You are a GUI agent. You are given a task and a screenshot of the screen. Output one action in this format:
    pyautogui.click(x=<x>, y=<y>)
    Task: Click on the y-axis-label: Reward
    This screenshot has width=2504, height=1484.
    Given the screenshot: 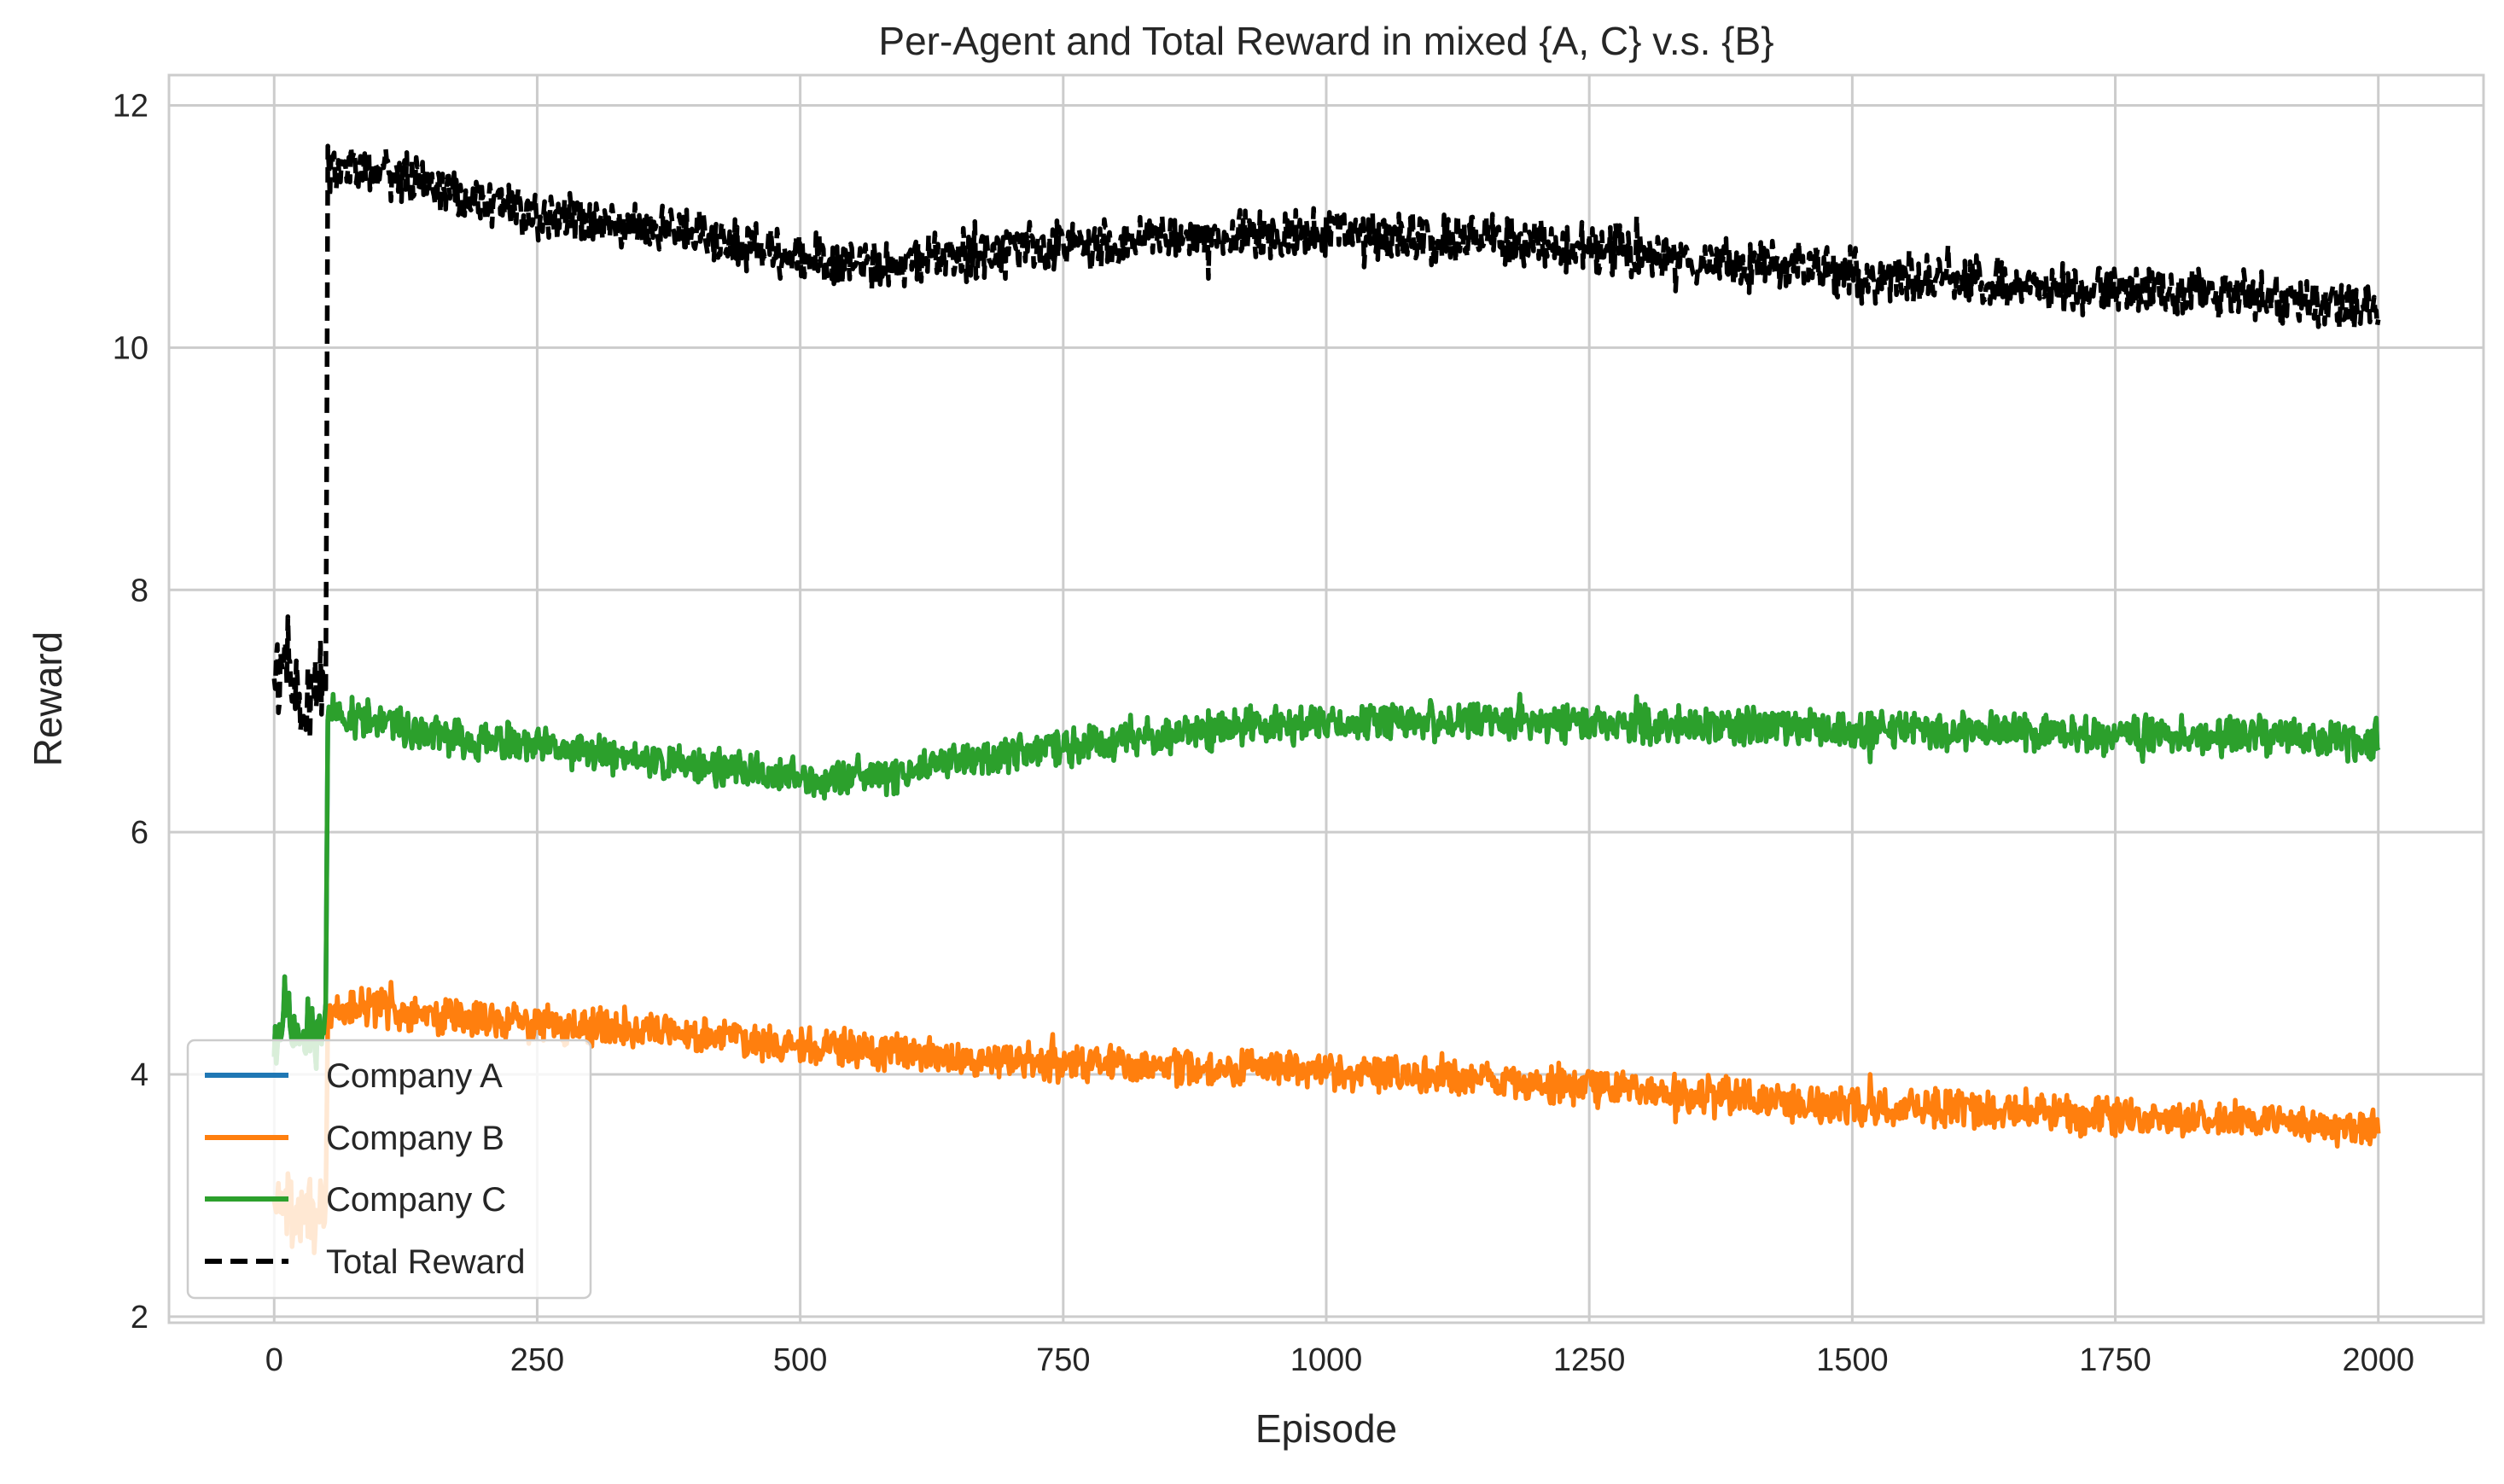 What is the action you would take?
    pyautogui.click(x=48, y=699)
    